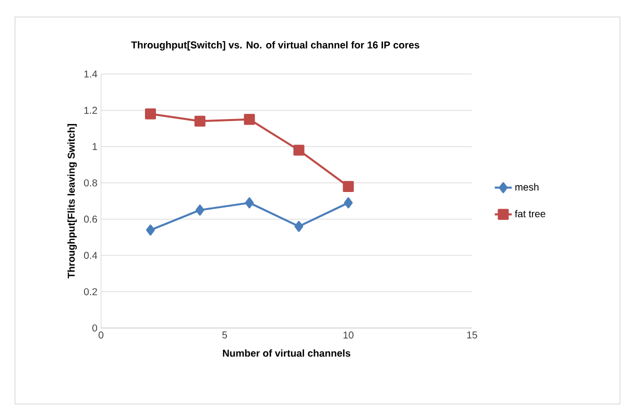 The width and height of the screenshot is (632, 419). What do you see at coordinates (530, 214) in the screenshot?
I see `legend-label: fat tree` at bounding box center [530, 214].